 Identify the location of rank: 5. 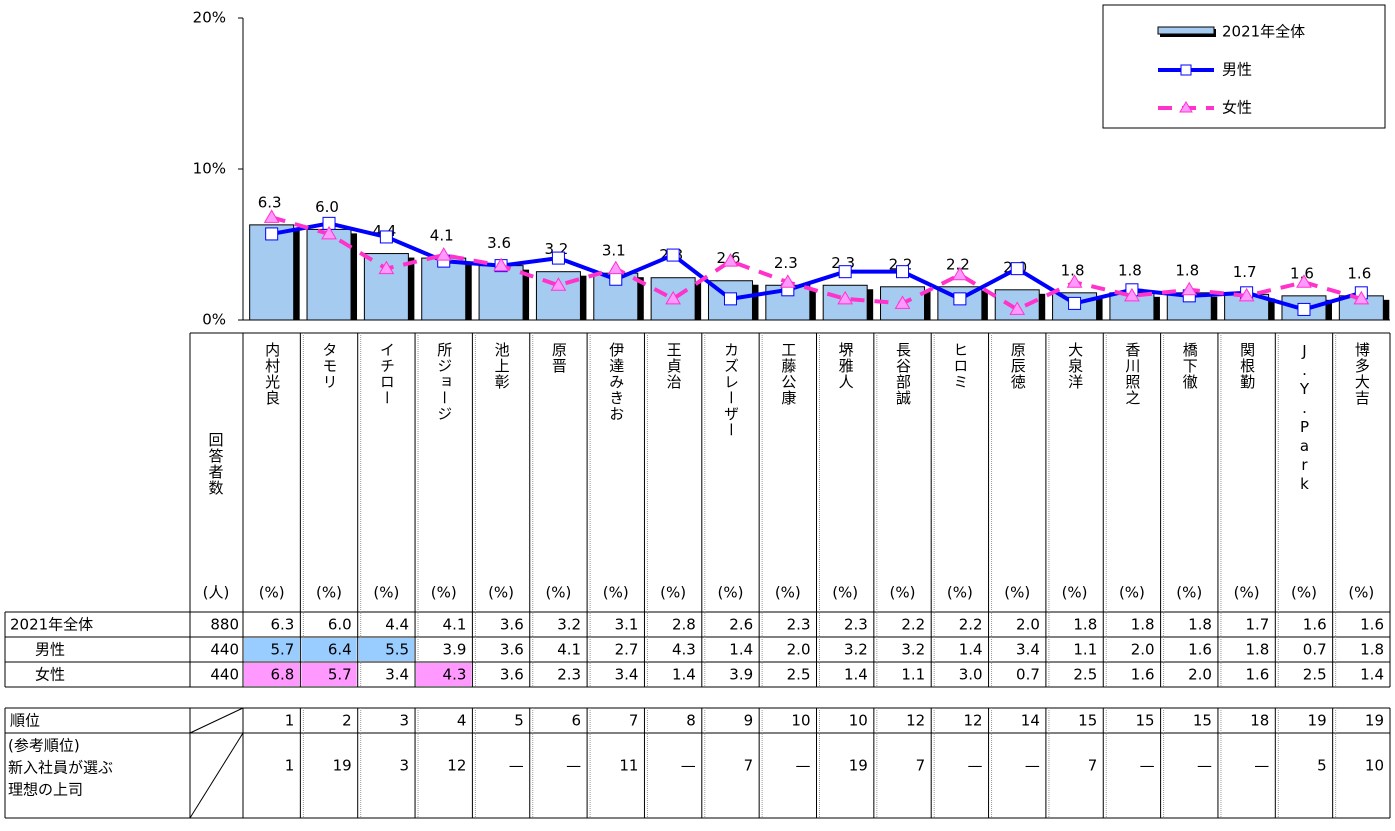
(519, 721).